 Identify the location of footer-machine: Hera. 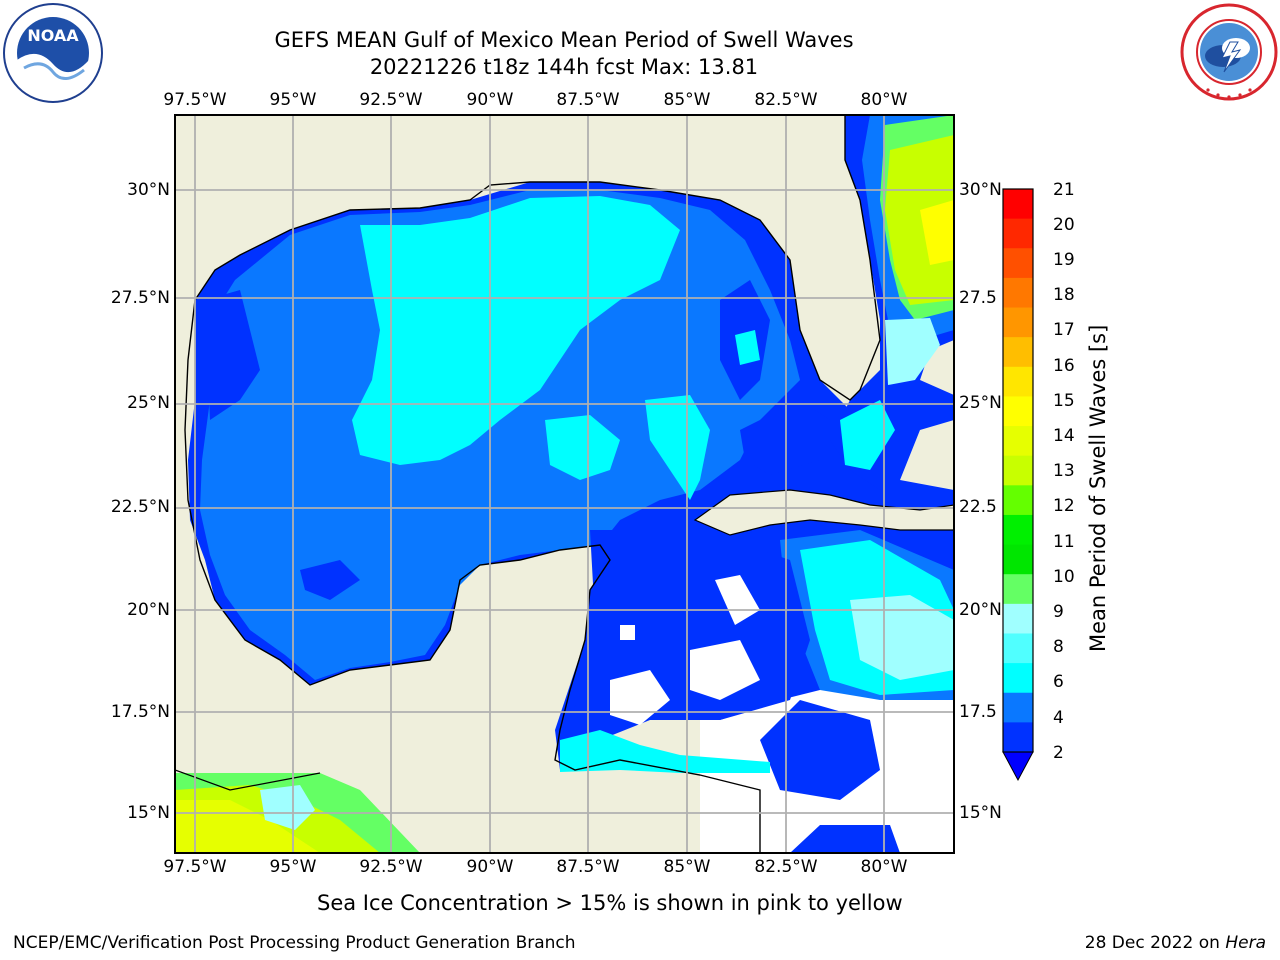
(1245, 943).